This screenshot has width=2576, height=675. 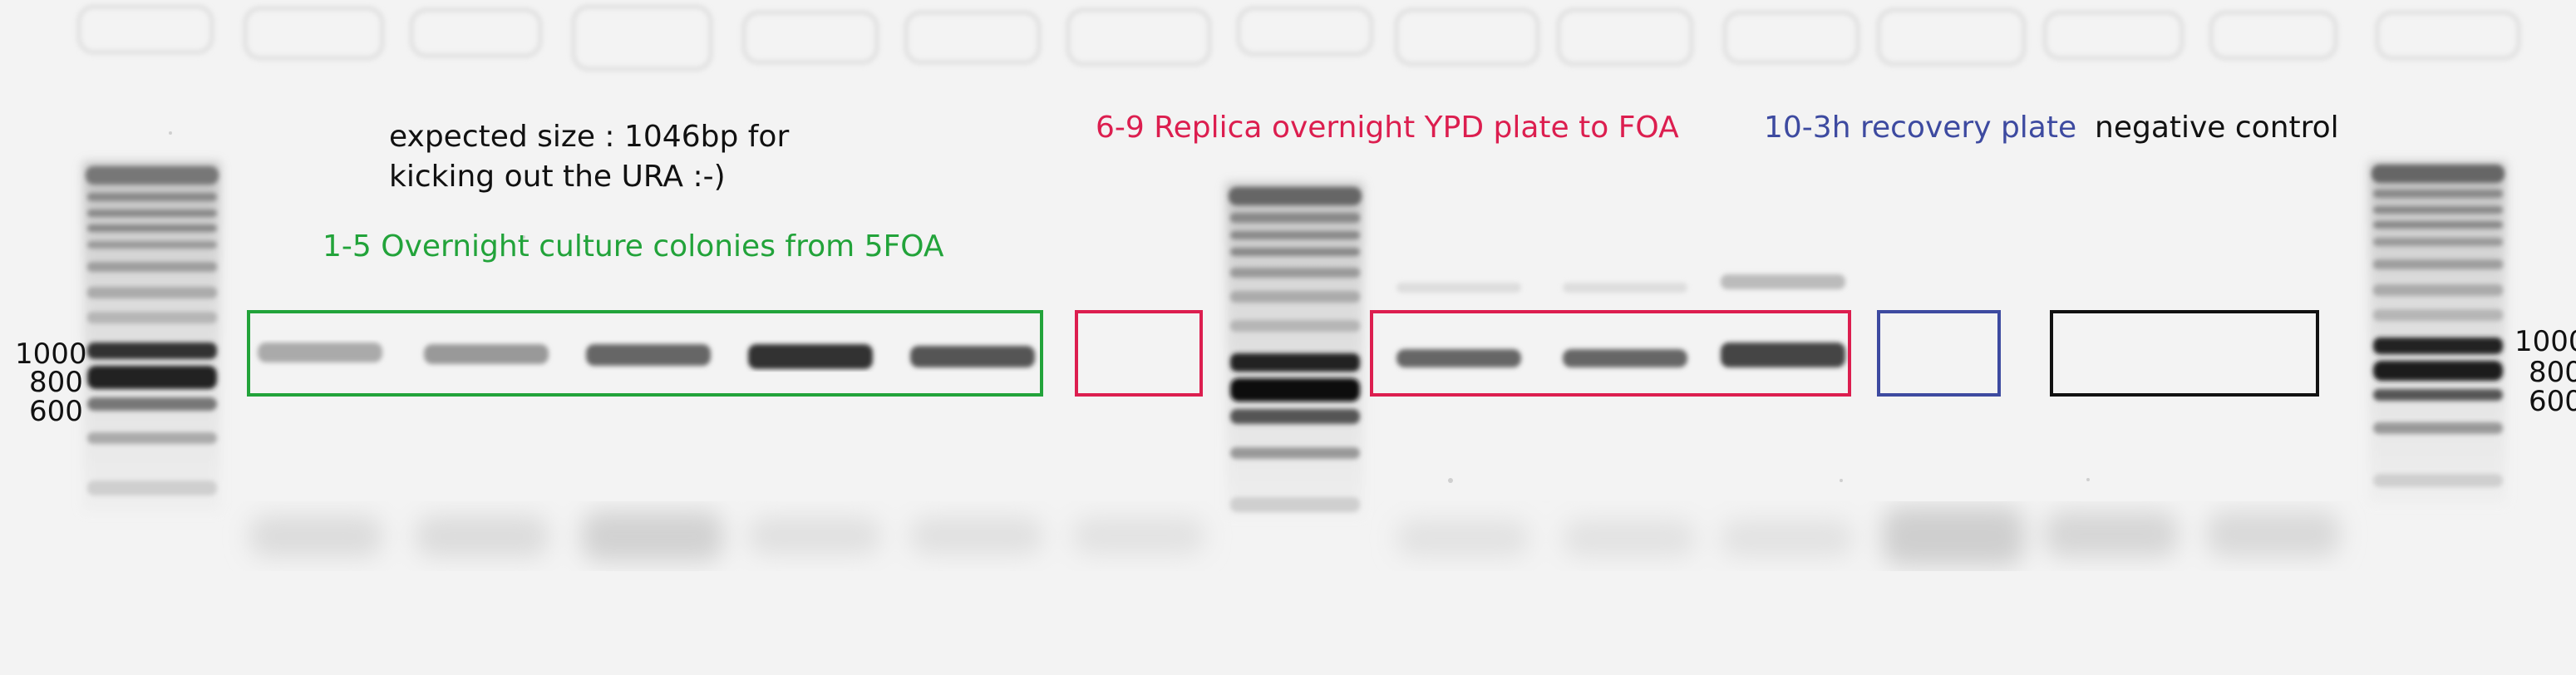 I want to click on ladder-left, so click(x=151, y=336).